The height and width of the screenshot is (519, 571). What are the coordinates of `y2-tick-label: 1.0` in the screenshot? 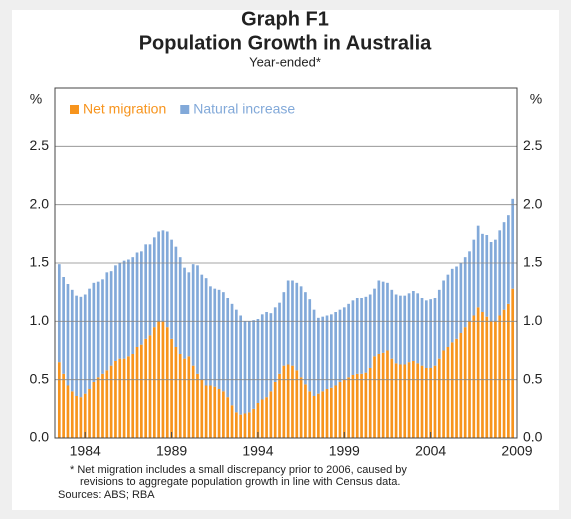 It's located at (533, 320).